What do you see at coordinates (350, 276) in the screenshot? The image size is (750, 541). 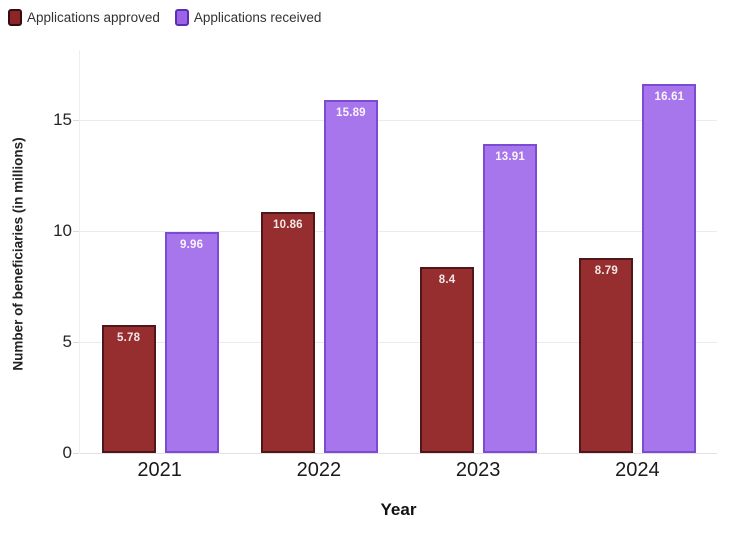 I see `bar-received-2022: 15.89` at bounding box center [350, 276].